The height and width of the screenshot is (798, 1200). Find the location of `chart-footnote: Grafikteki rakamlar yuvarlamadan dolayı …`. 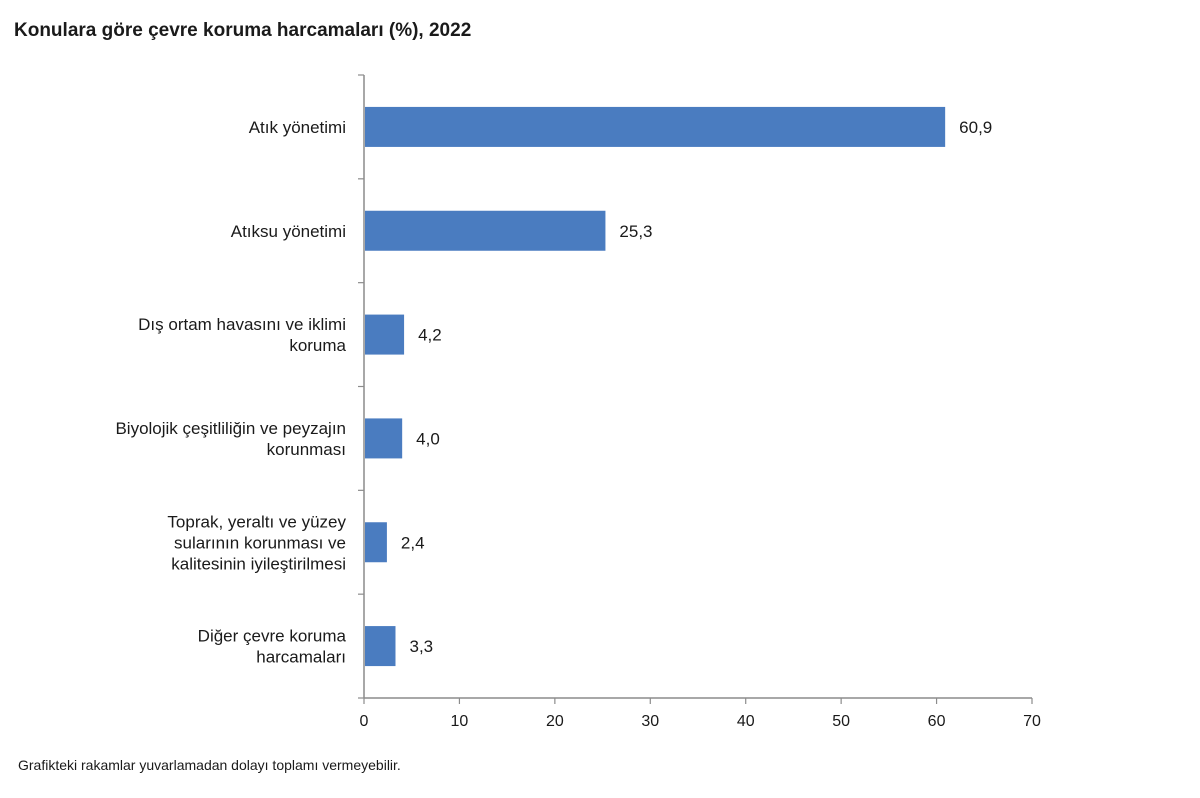

chart-footnote: Grafikteki rakamlar yuvarlamadan dolayı … is located at coordinates (209, 765).